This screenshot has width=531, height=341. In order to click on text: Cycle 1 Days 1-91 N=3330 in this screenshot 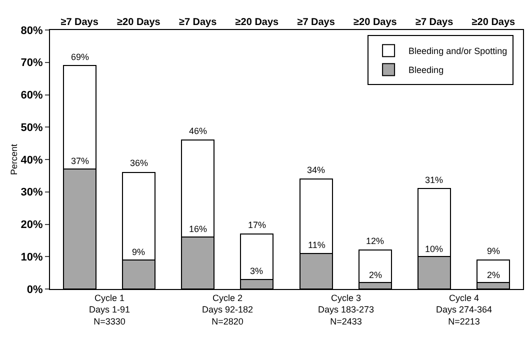, I will do `click(109, 309)`.